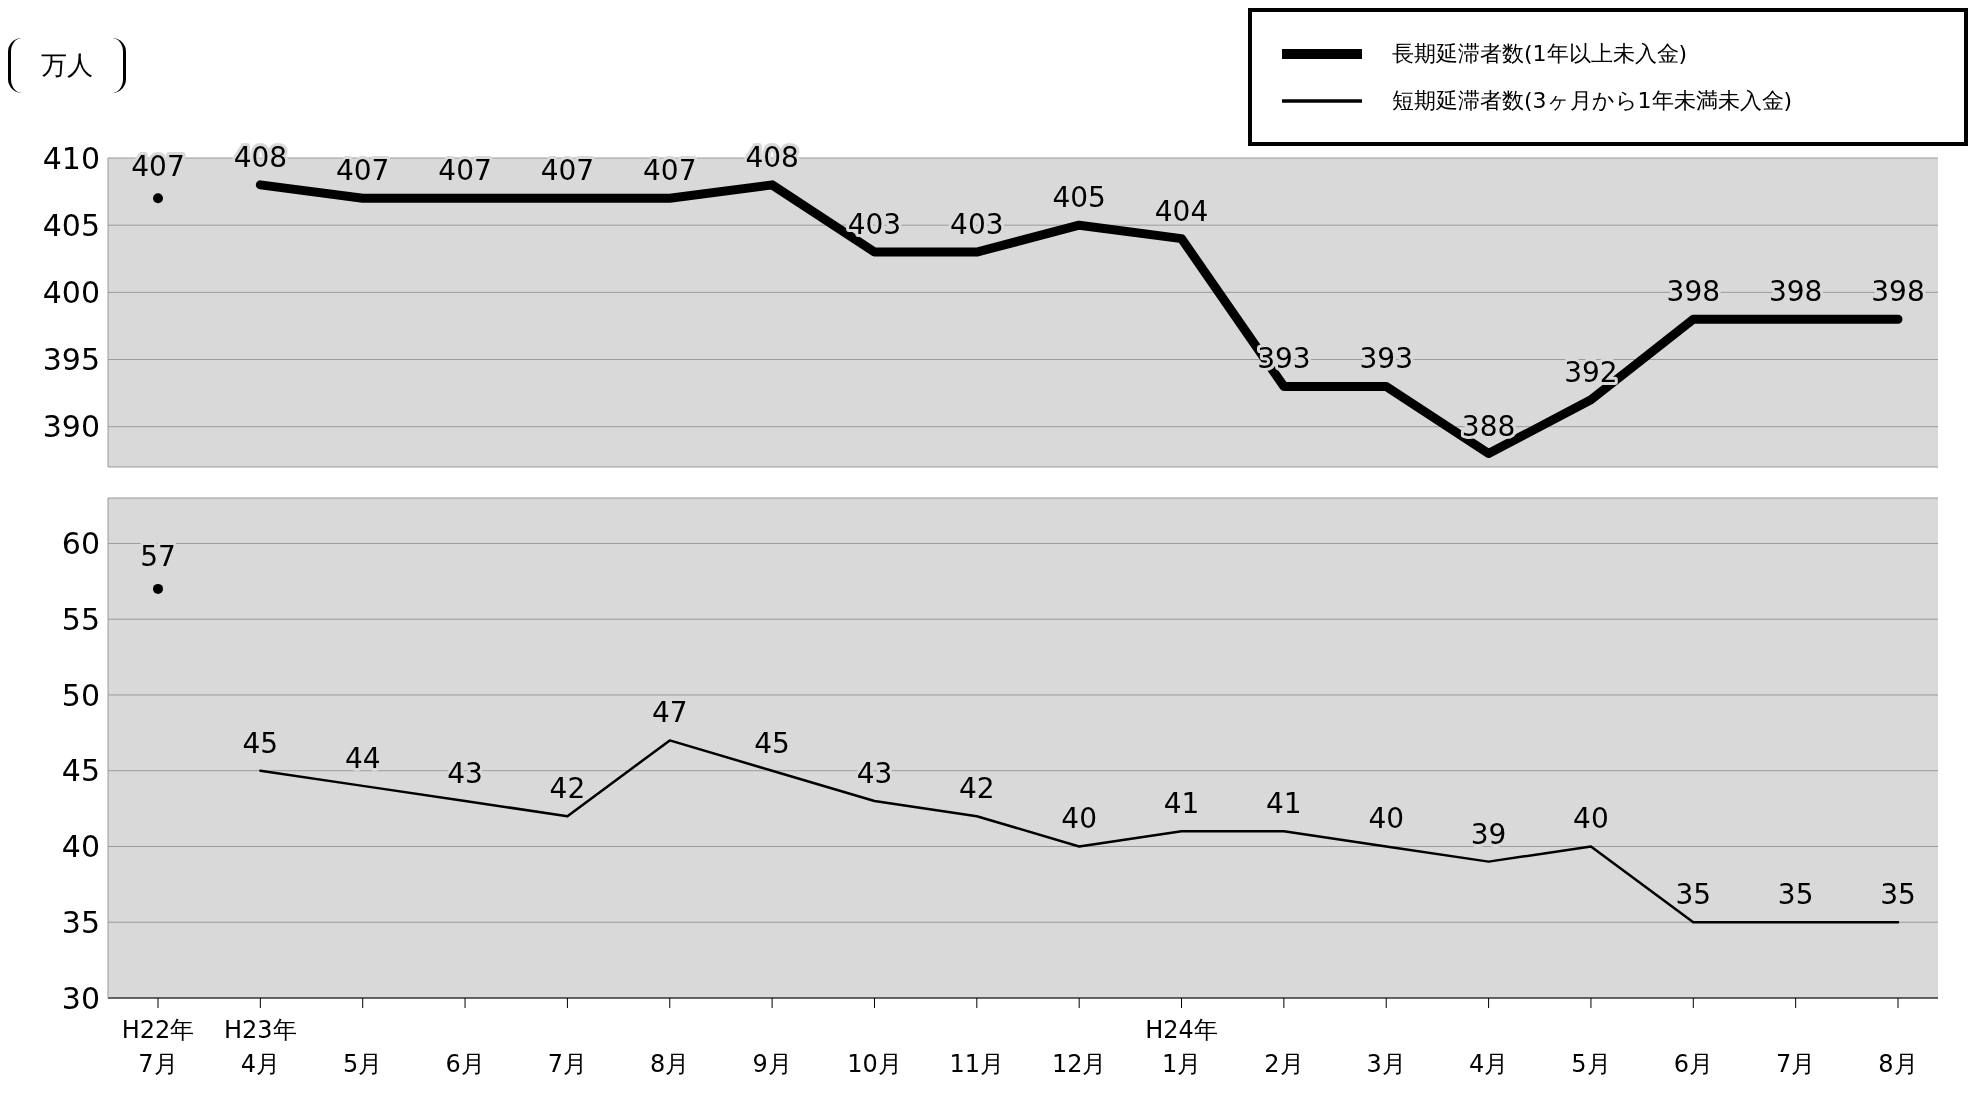 The height and width of the screenshot is (1101, 1984). What do you see at coordinates (772, 1064) in the screenshot?
I see `x-tick-label: 9月` at bounding box center [772, 1064].